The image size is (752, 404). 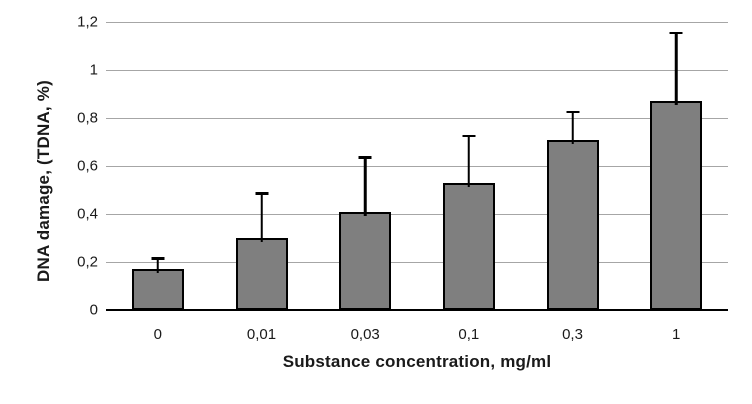 I want to click on y-axis-tick-labels: 0 0,2 0,4 0,6 0,8 1 1,2, so click(x=49, y=166).